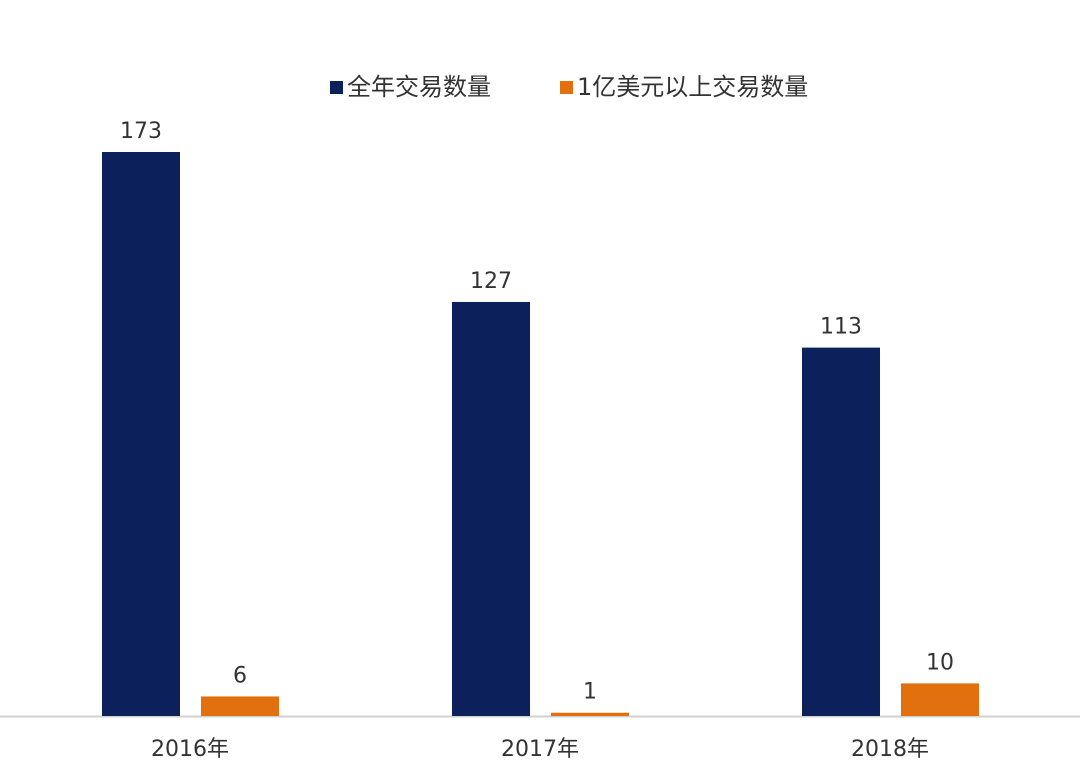 Image resolution: width=1080 pixels, height=778 pixels. Describe the element at coordinates (419, 87) in the screenshot. I see `legend-label: 全年交易数量` at that location.